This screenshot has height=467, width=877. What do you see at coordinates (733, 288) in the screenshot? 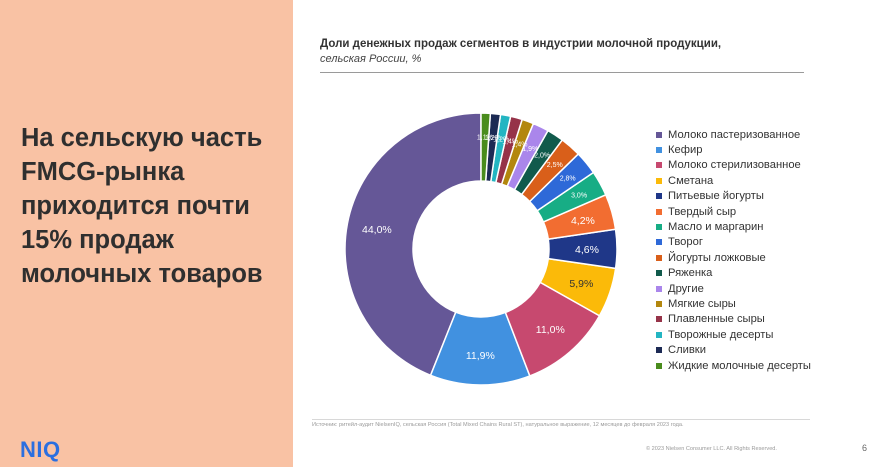
I see `legend-item: Другие` at bounding box center [733, 288].